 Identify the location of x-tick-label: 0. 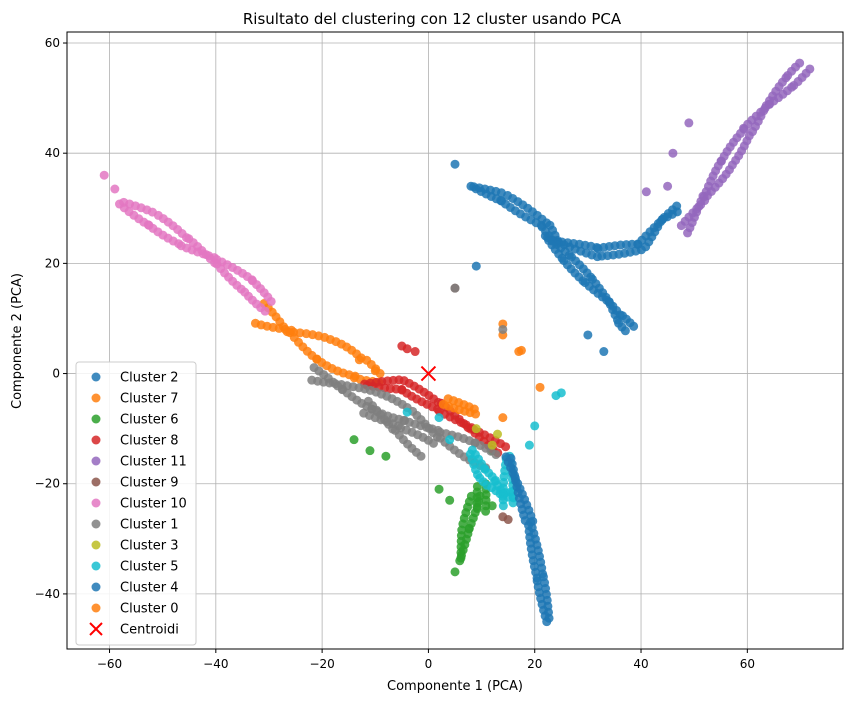
(429, 664).